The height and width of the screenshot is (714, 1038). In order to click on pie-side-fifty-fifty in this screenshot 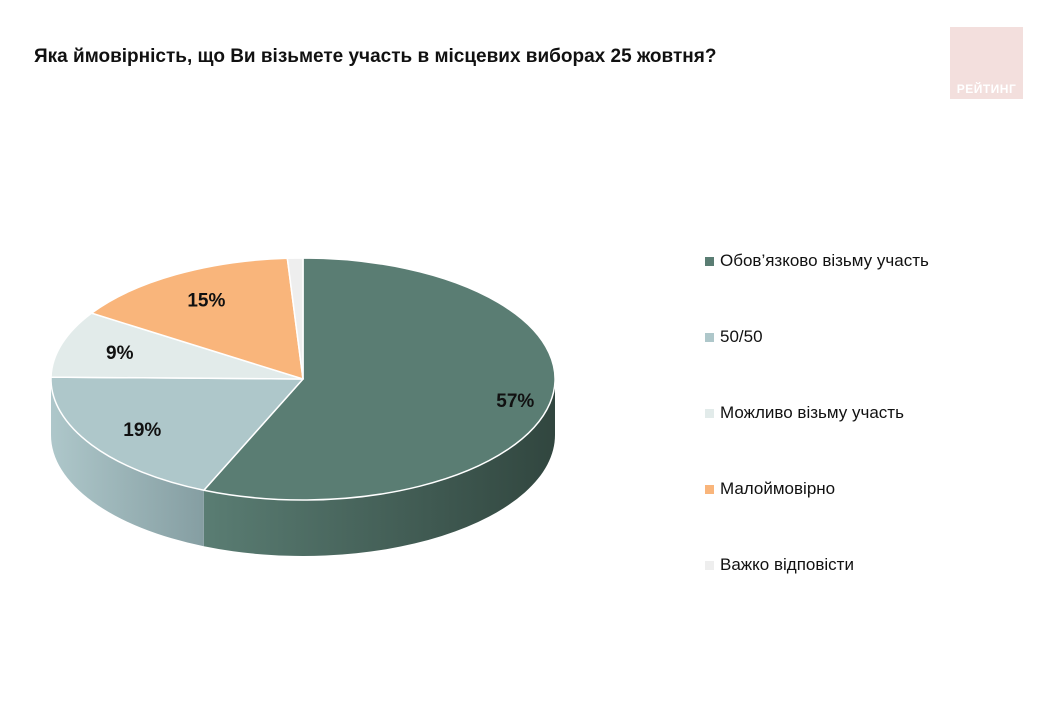, I will do `click(127, 463)`.